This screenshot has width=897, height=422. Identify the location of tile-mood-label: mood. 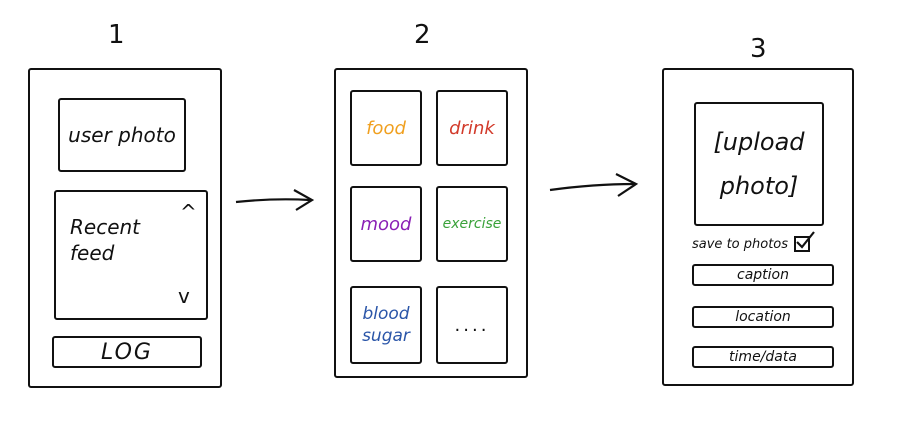
(386, 224).